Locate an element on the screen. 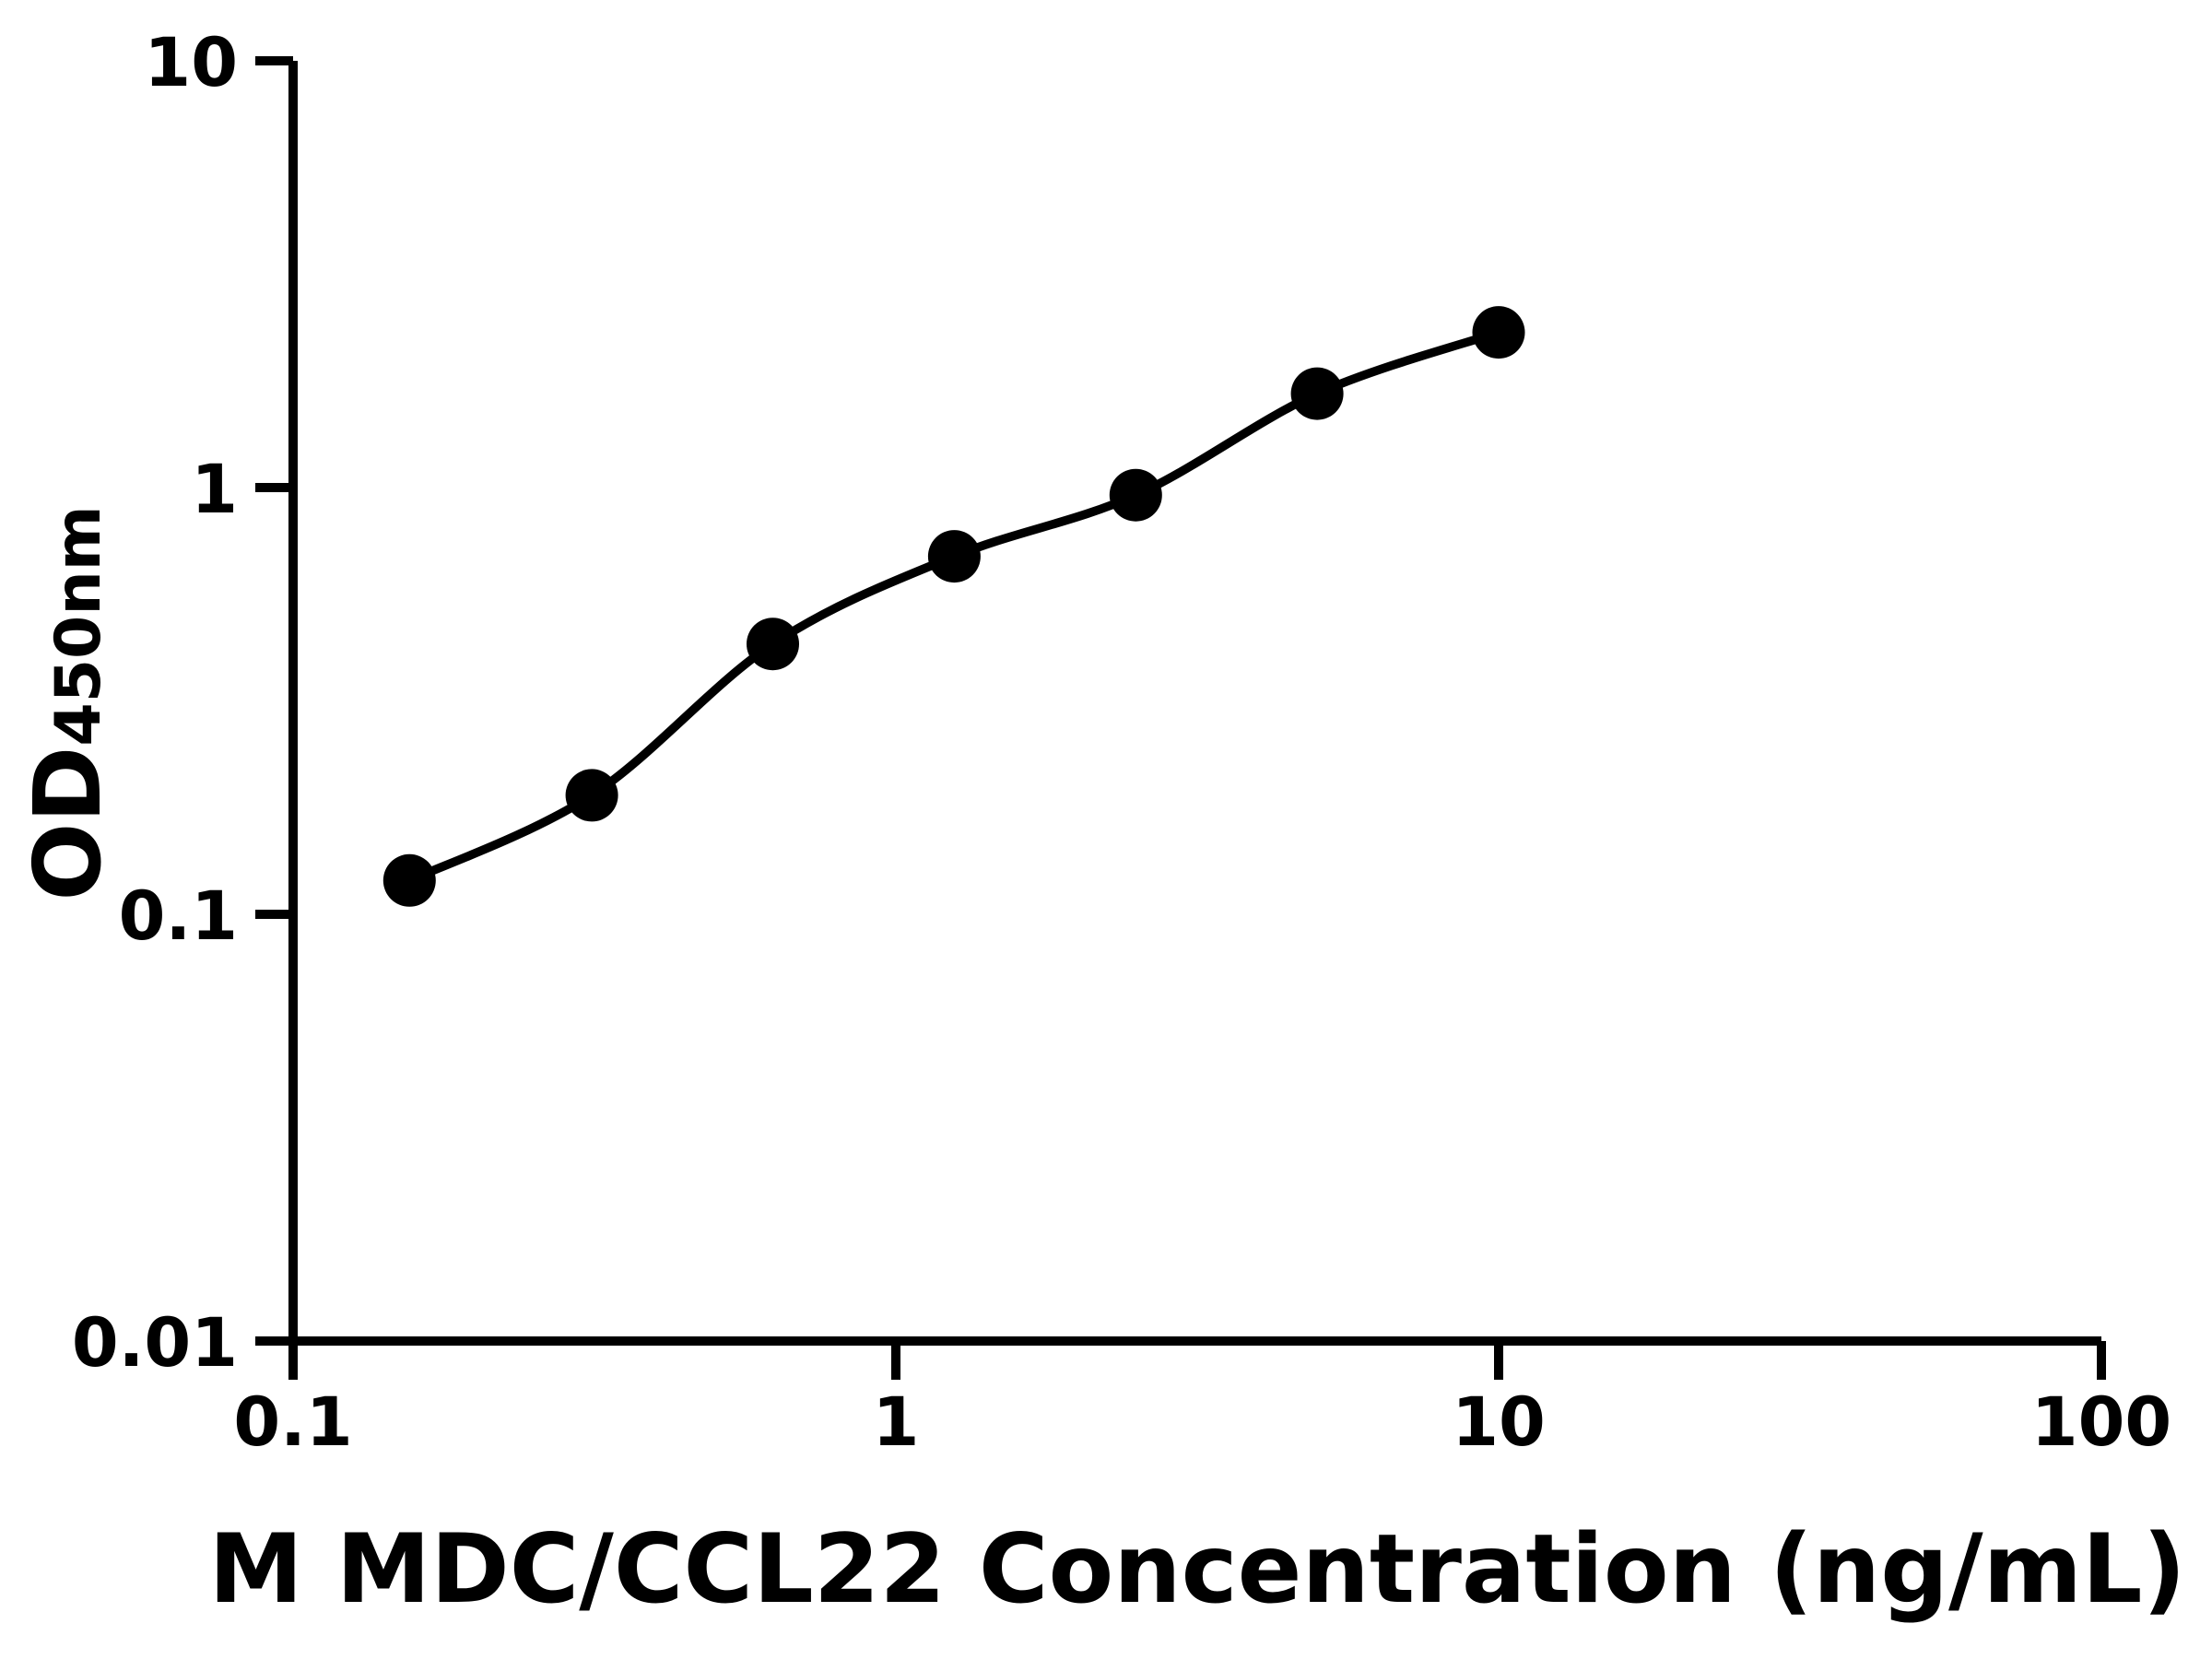 Image resolution: width=2212 pixels, height=1659 pixels. y-tick-label: 1 is located at coordinates (214, 490).